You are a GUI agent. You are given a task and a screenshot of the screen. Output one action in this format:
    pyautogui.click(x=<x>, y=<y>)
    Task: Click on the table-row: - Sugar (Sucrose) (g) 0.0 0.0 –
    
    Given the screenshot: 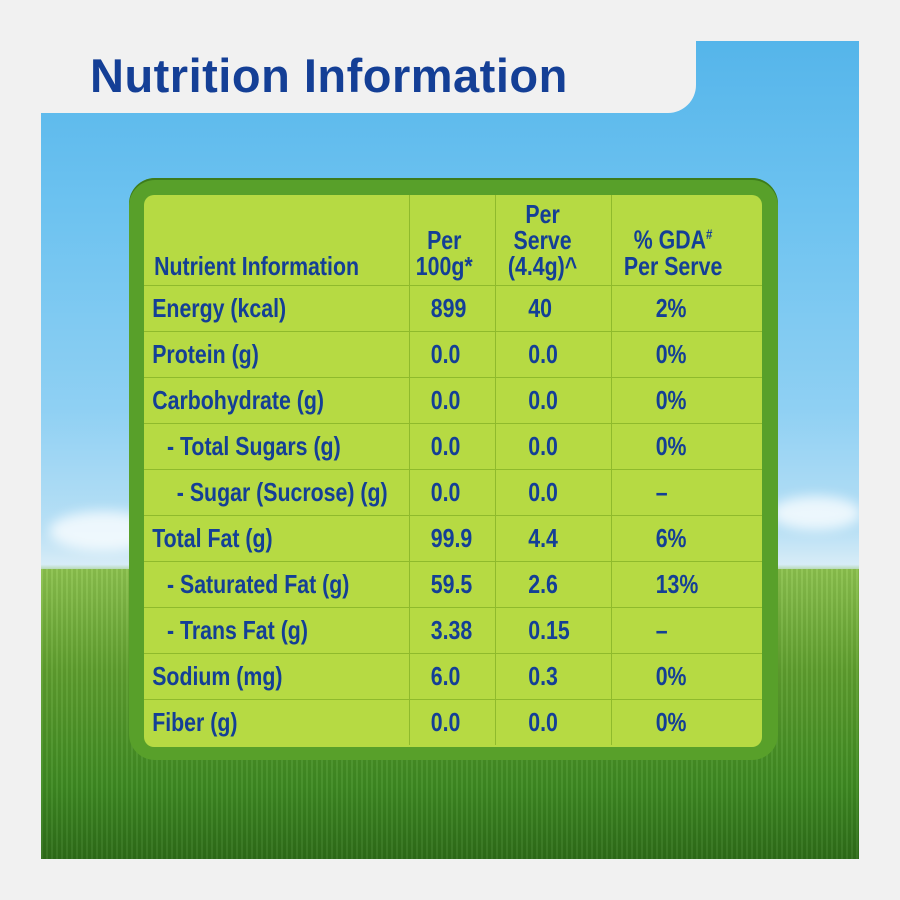 What is the action you would take?
    pyautogui.click(x=453, y=492)
    